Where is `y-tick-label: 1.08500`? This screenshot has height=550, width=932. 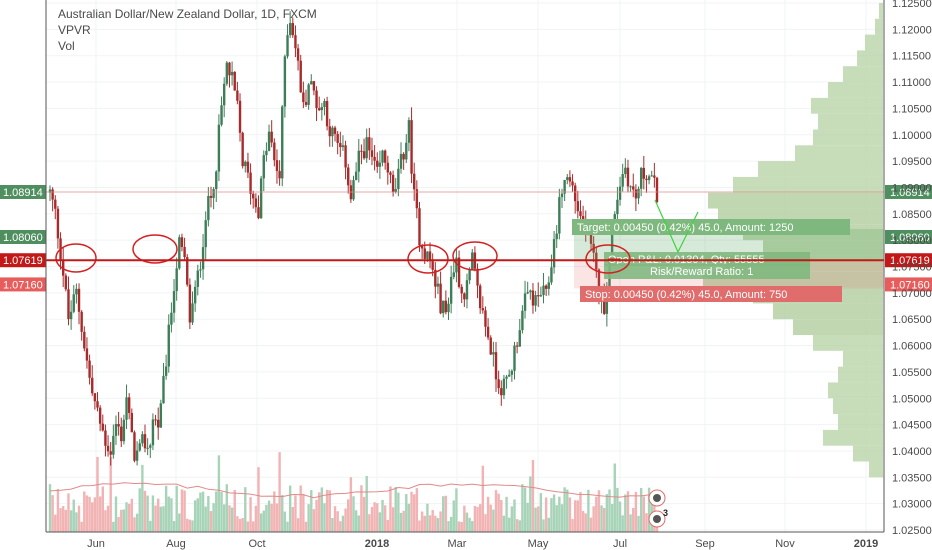 y-tick-label: 1.08500 is located at coordinates (912, 215).